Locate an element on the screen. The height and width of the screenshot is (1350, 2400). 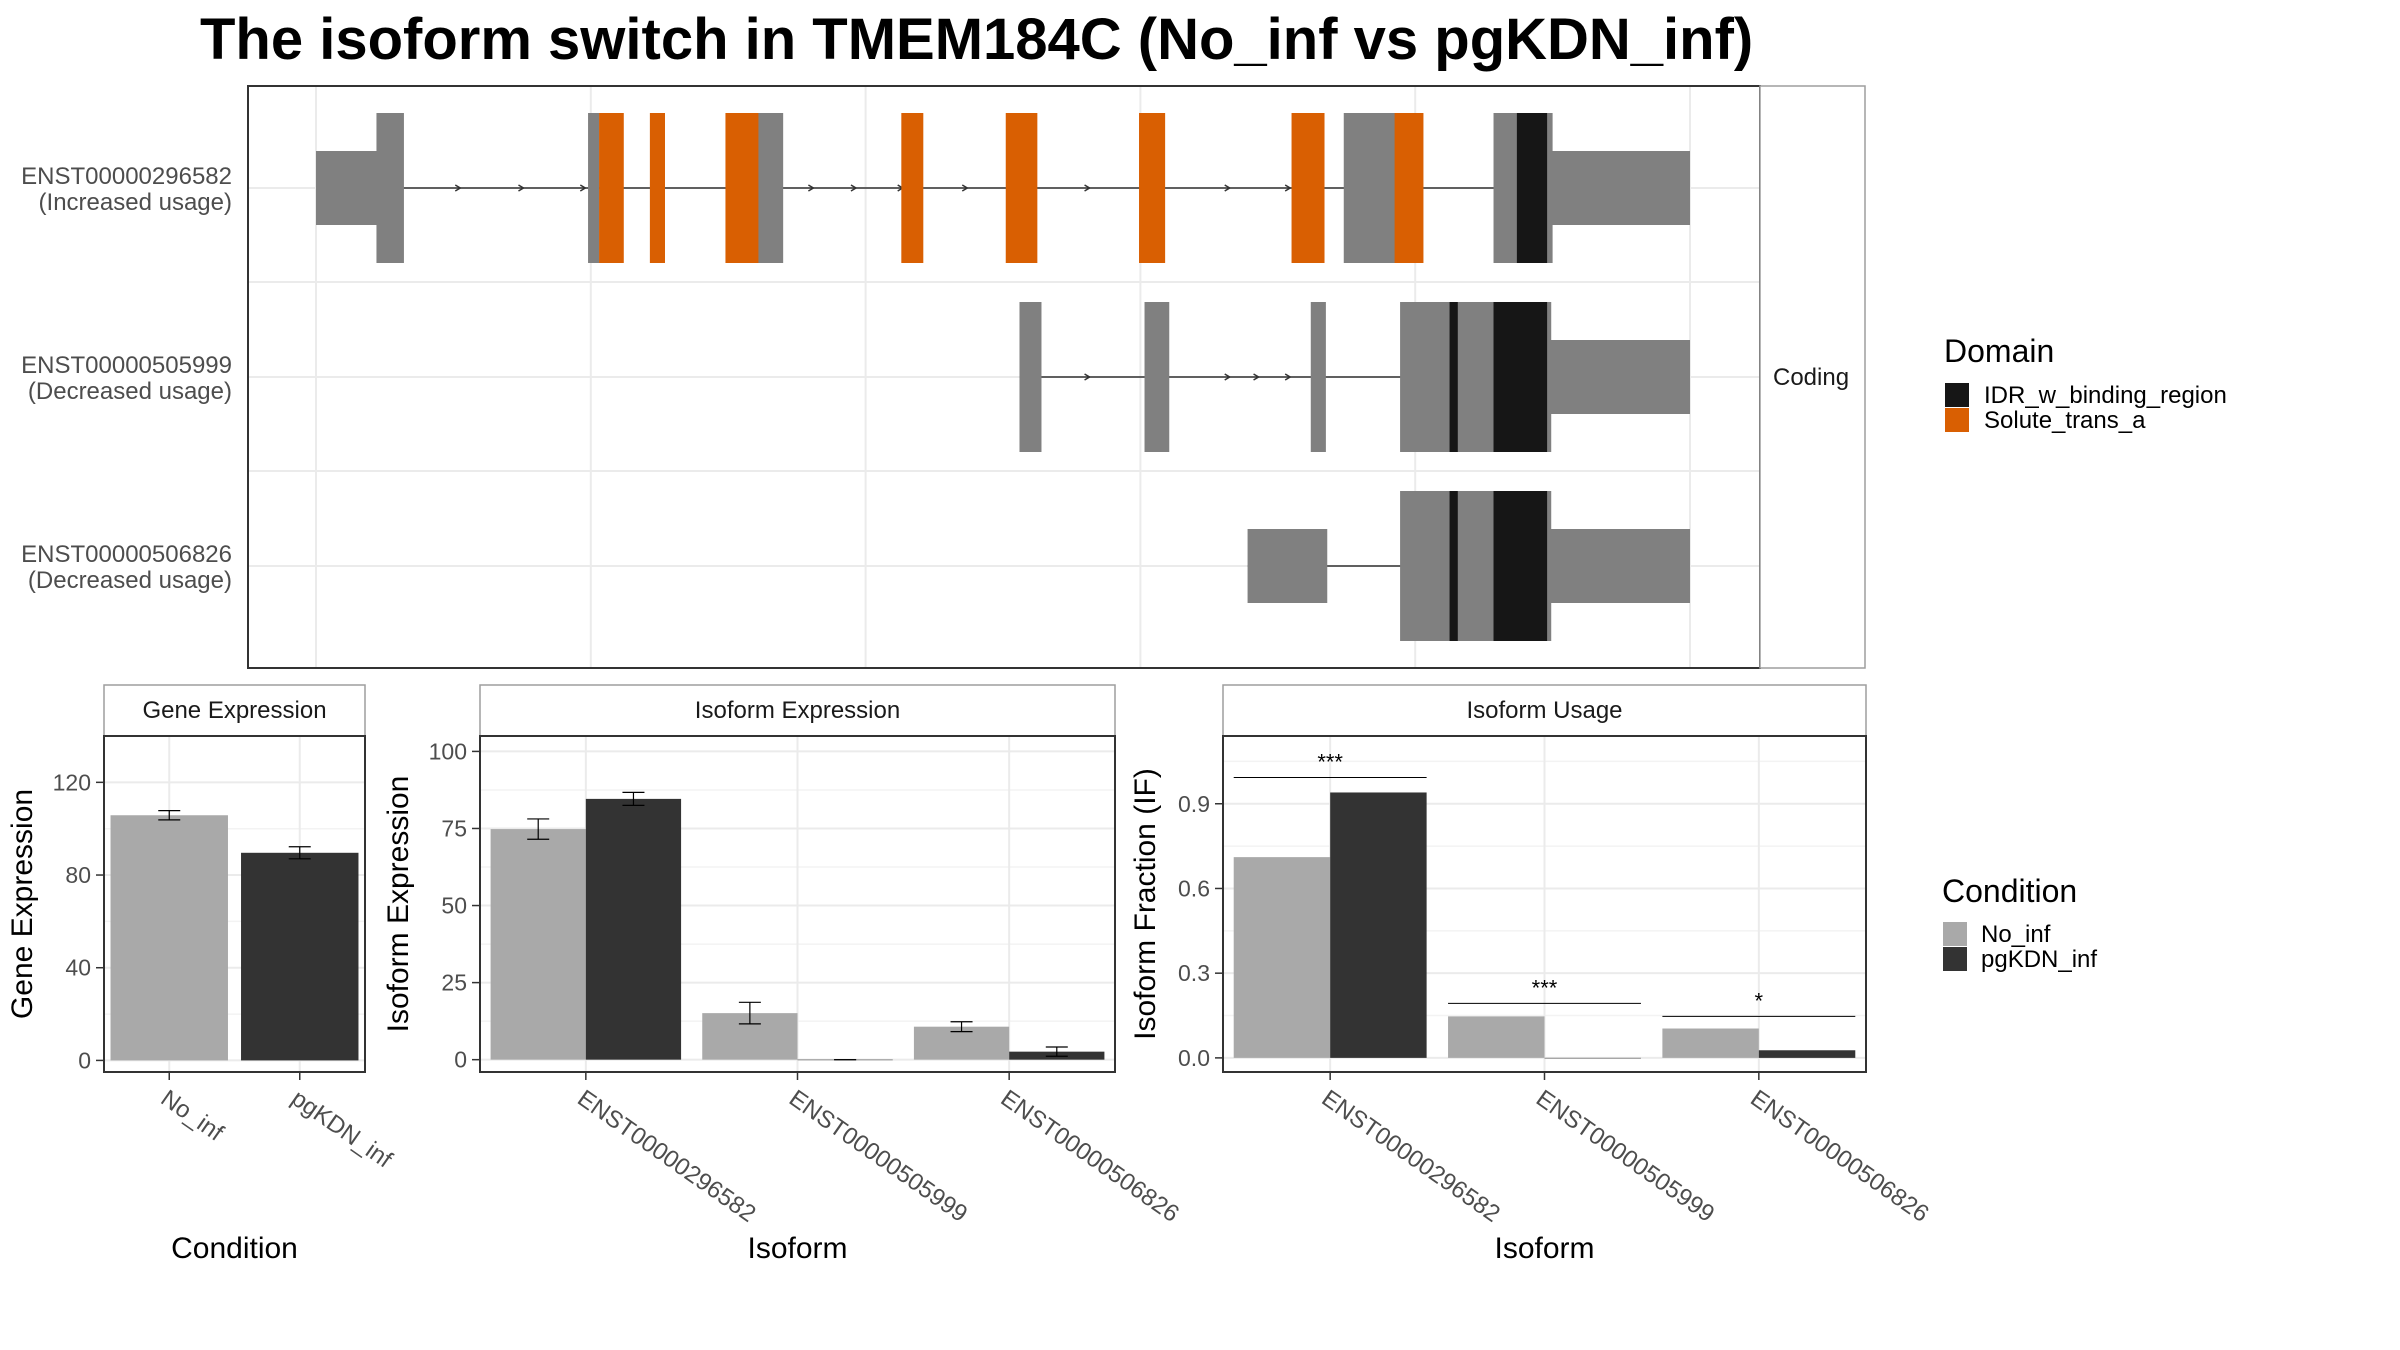
isoform-label: ENST00000506826 (Decreased usage) is located at coordinates (126, 567).